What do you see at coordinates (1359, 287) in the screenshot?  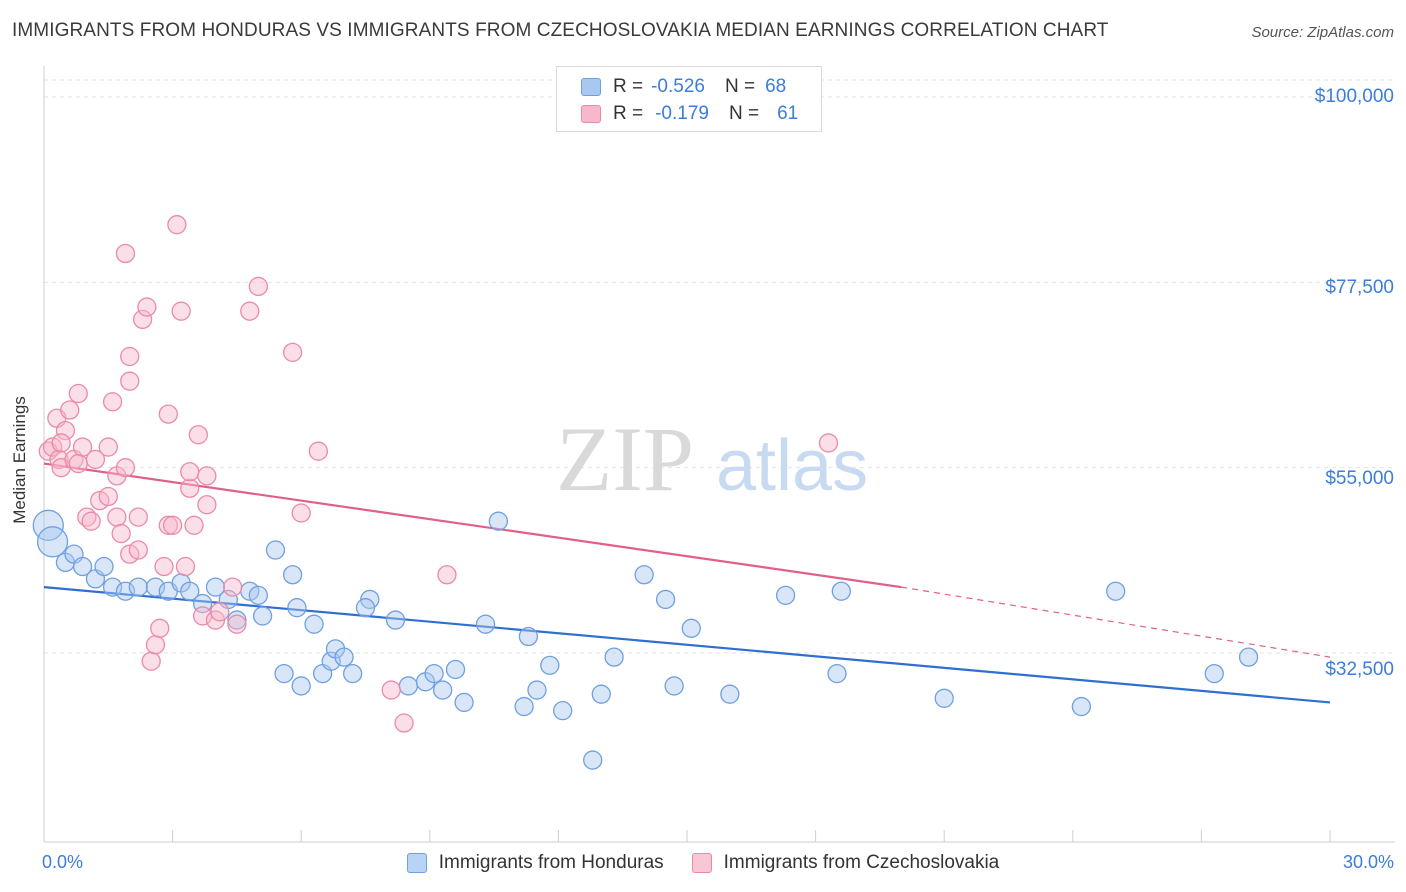 I see `y-tick-label: $77,500` at bounding box center [1359, 287].